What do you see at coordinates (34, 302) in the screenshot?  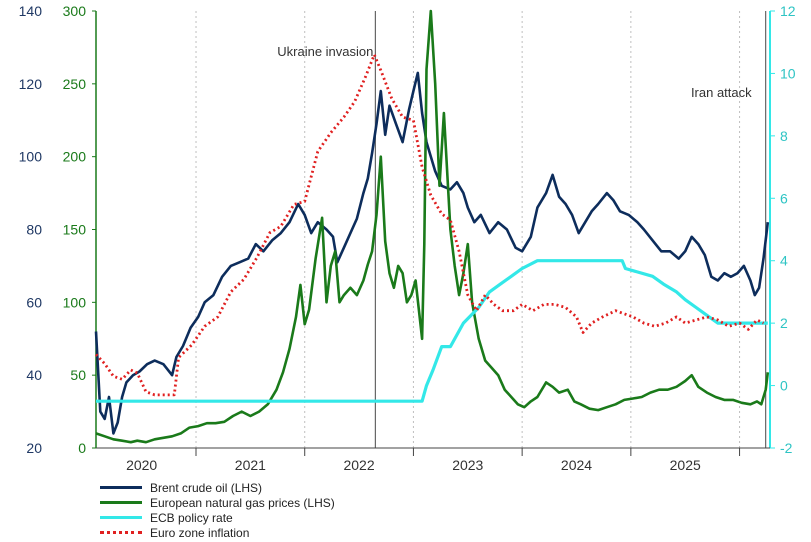 I see `tick-label-brent: 60` at bounding box center [34, 302].